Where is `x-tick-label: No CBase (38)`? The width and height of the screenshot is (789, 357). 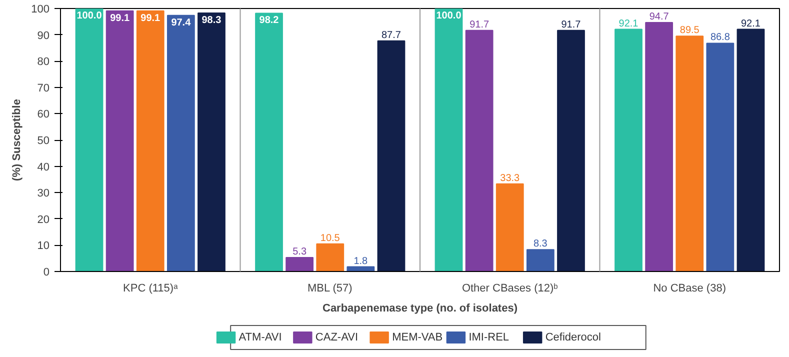 x-tick-label: No CBase (38) is located at coordinates (689, 288).